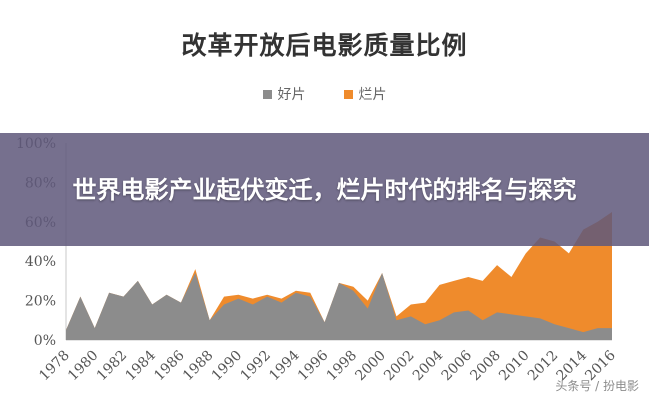 This screenshot has width=649, height=400. What do you see at coordinates (284, 365) in the screenshot?
I see `x-tick-label: 1994` at bounding box center [284, 365].